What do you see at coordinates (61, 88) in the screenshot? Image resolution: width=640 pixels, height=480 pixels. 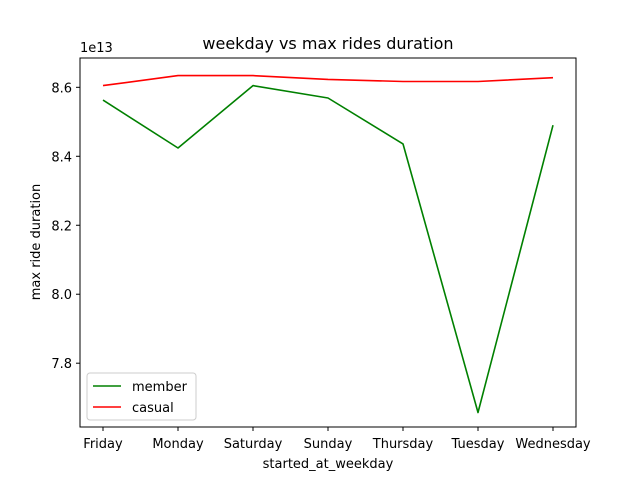 I see `y-tick-label: 8.6` at bounding box center [61, 88].